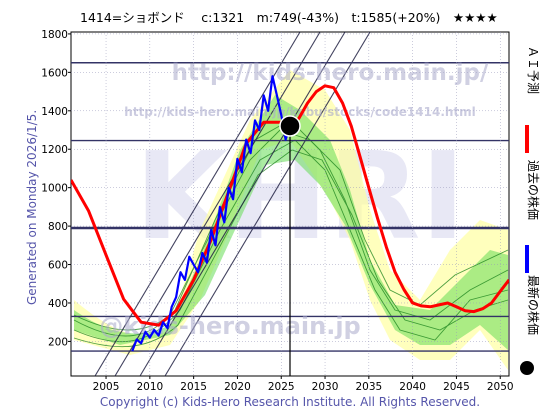  I want to click on y-tick-label-200: 200, so click(58, 342).